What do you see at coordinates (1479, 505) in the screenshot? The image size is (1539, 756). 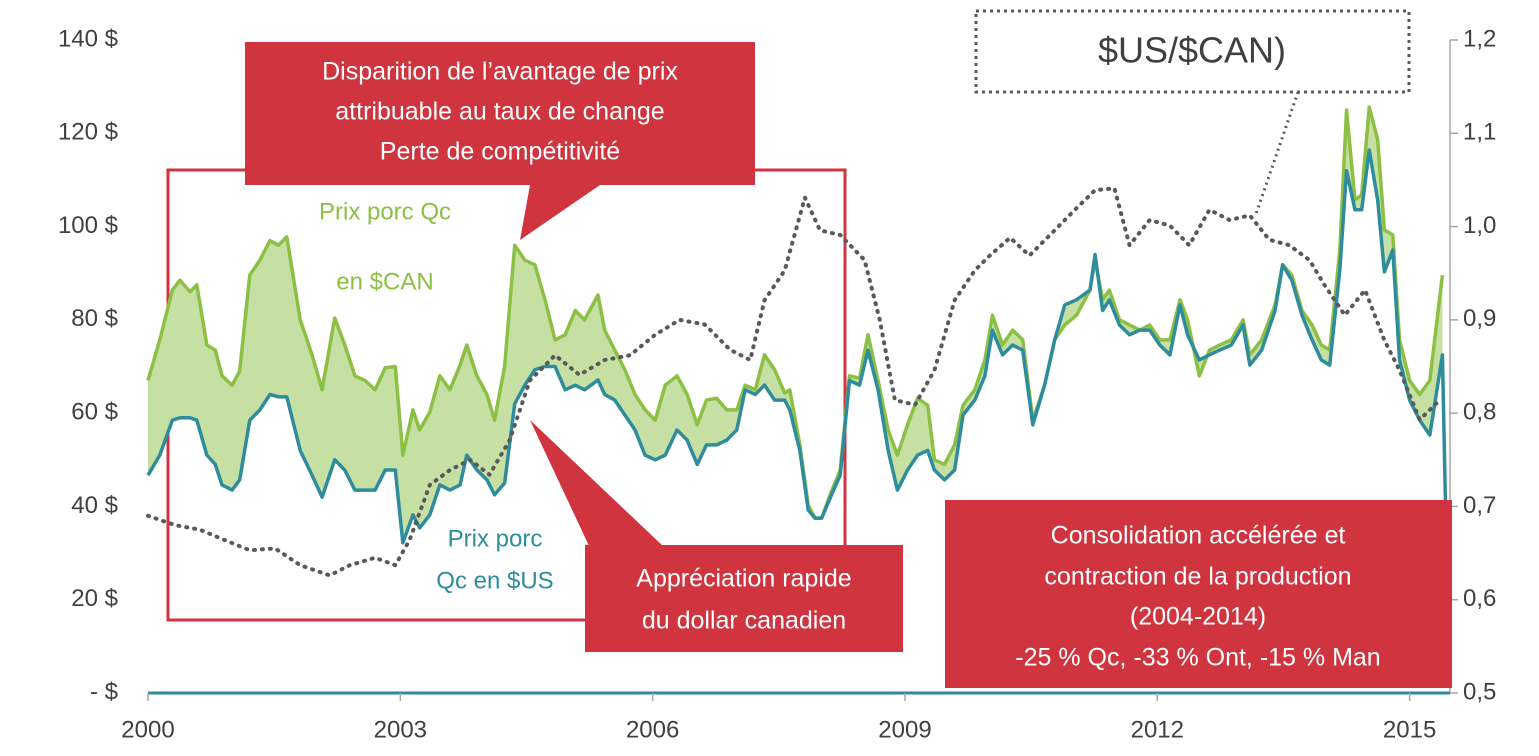 I see `y2-tick-label: 0,7` at bounding box center [1479, 505].